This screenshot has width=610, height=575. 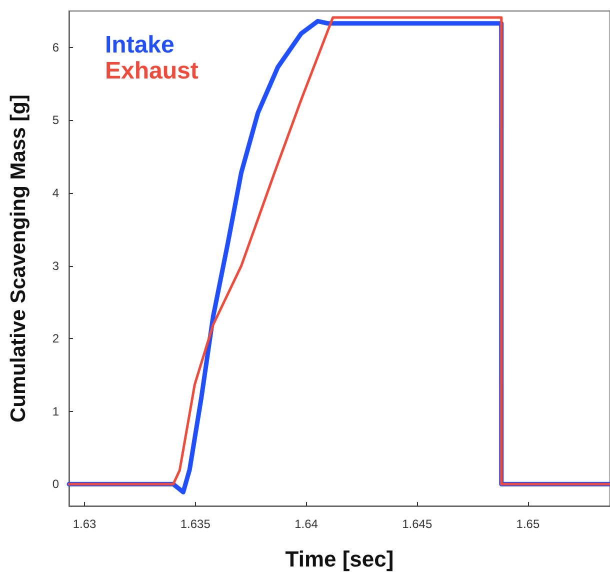 What do you see at coordinates (195, 524) in the screenshot?
I see `x-tick-label: 1.635` at bounding box center [195, 524].